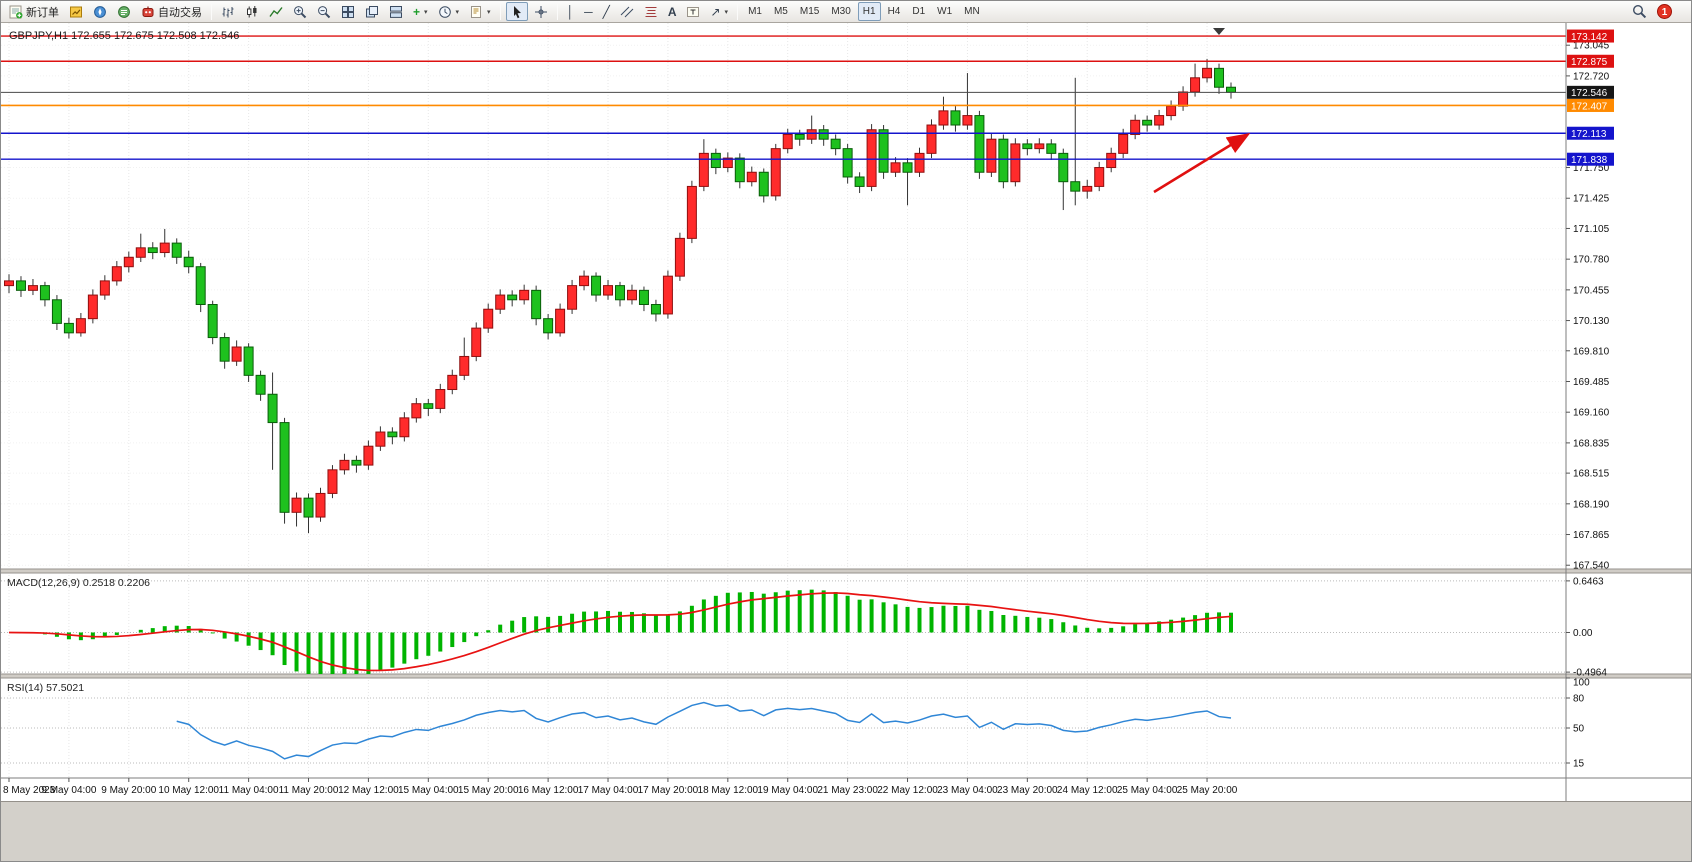 Image resolution: width=1692 pixels, height=862 pixels. What do you see at coordinates (625, 631) in the screenshot?
I see `macd-histogram` at bounding box center [625, 631].